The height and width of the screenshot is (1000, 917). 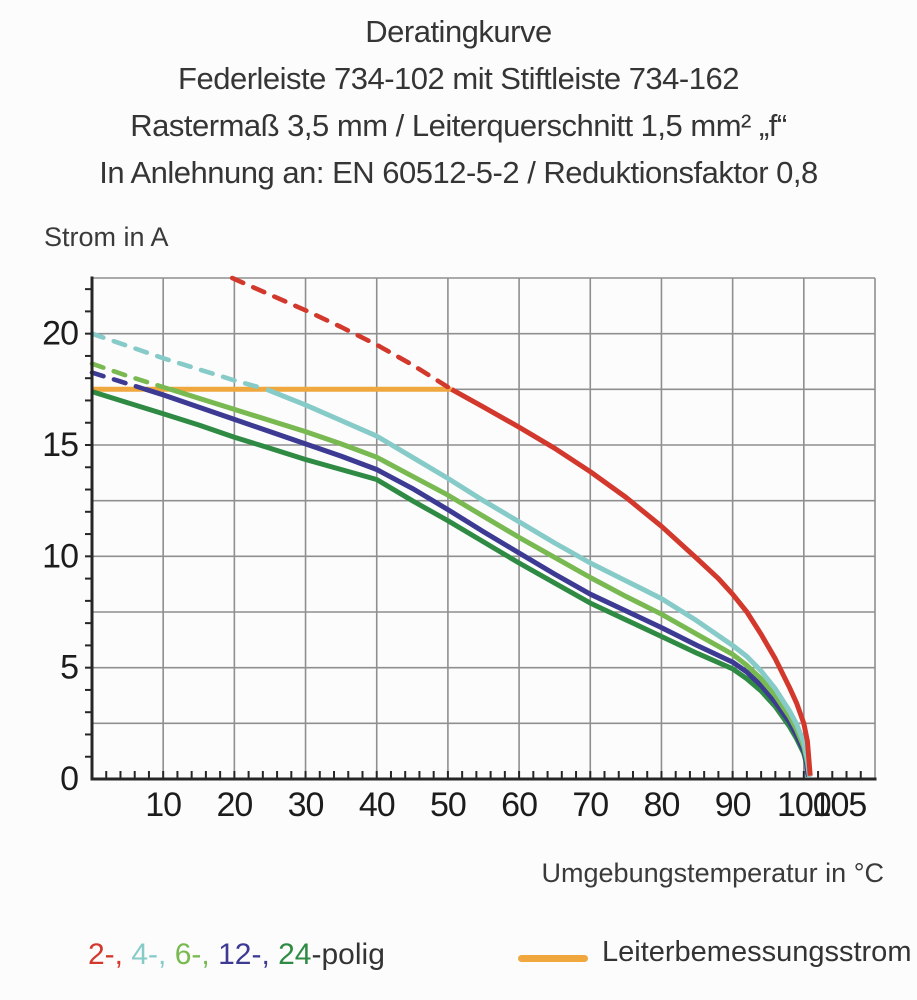 I want to click on series-6-polig-extrapolated, so click(x=131, y=376).